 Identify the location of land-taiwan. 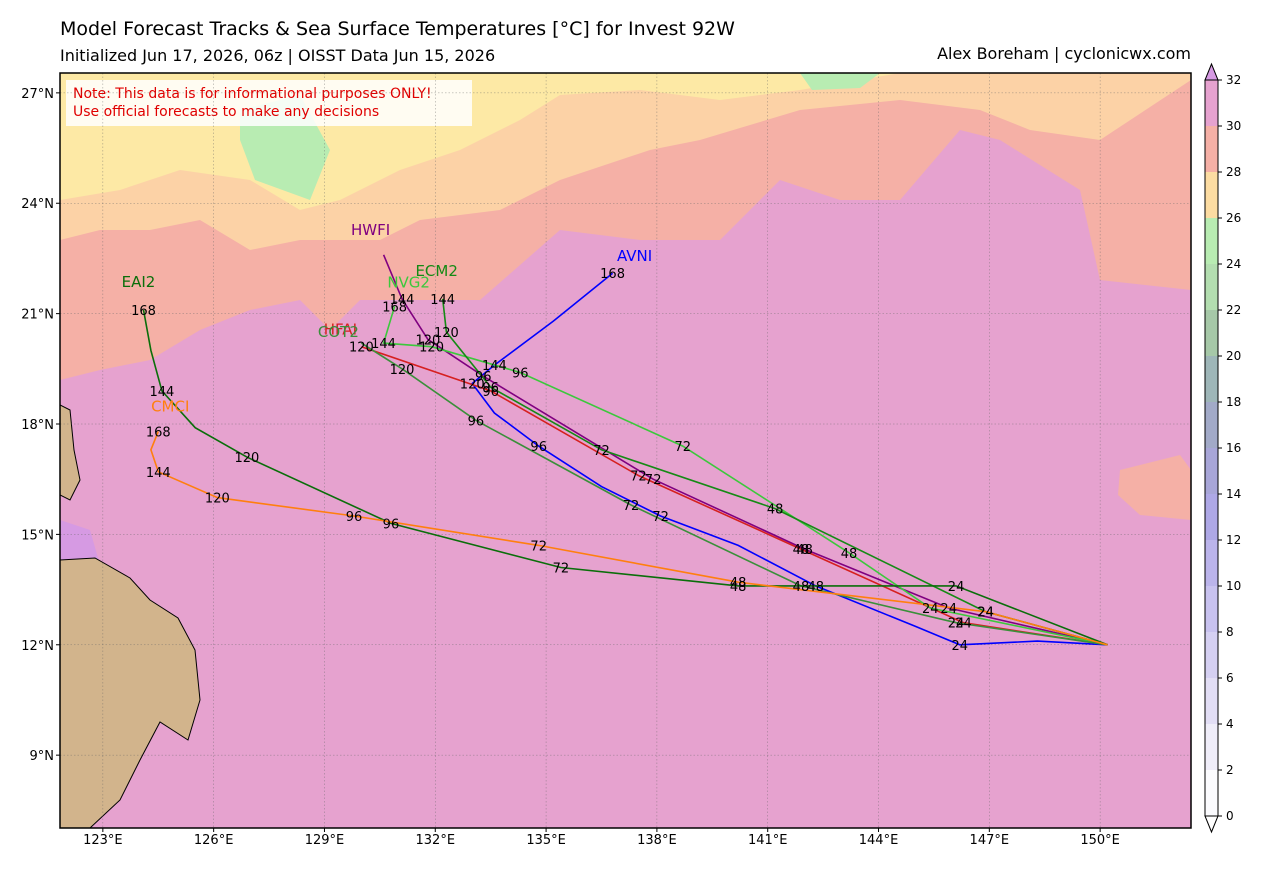
(70, 452).